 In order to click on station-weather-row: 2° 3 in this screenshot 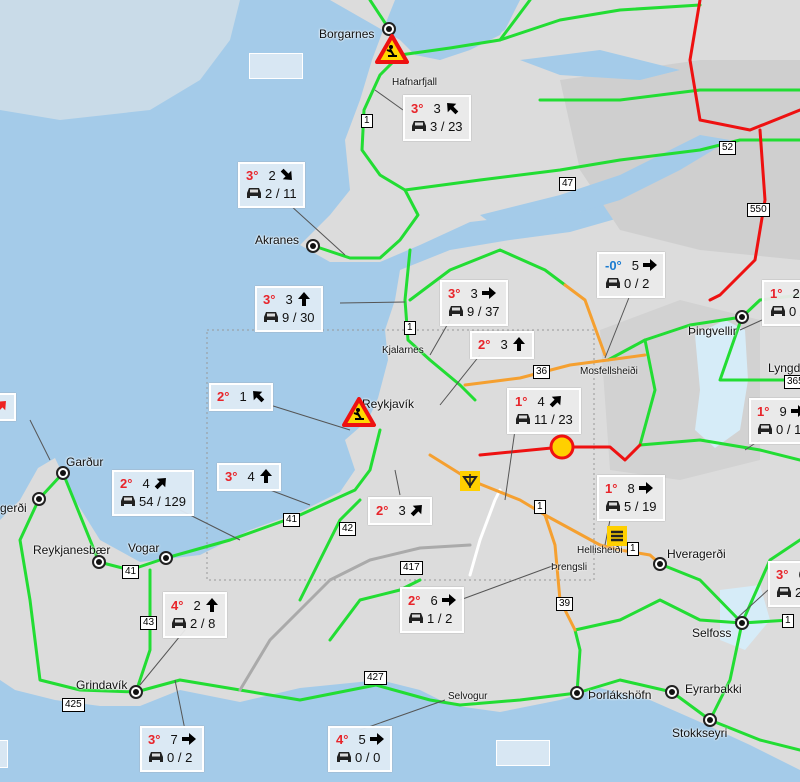, I will do `click(400, 511)`.